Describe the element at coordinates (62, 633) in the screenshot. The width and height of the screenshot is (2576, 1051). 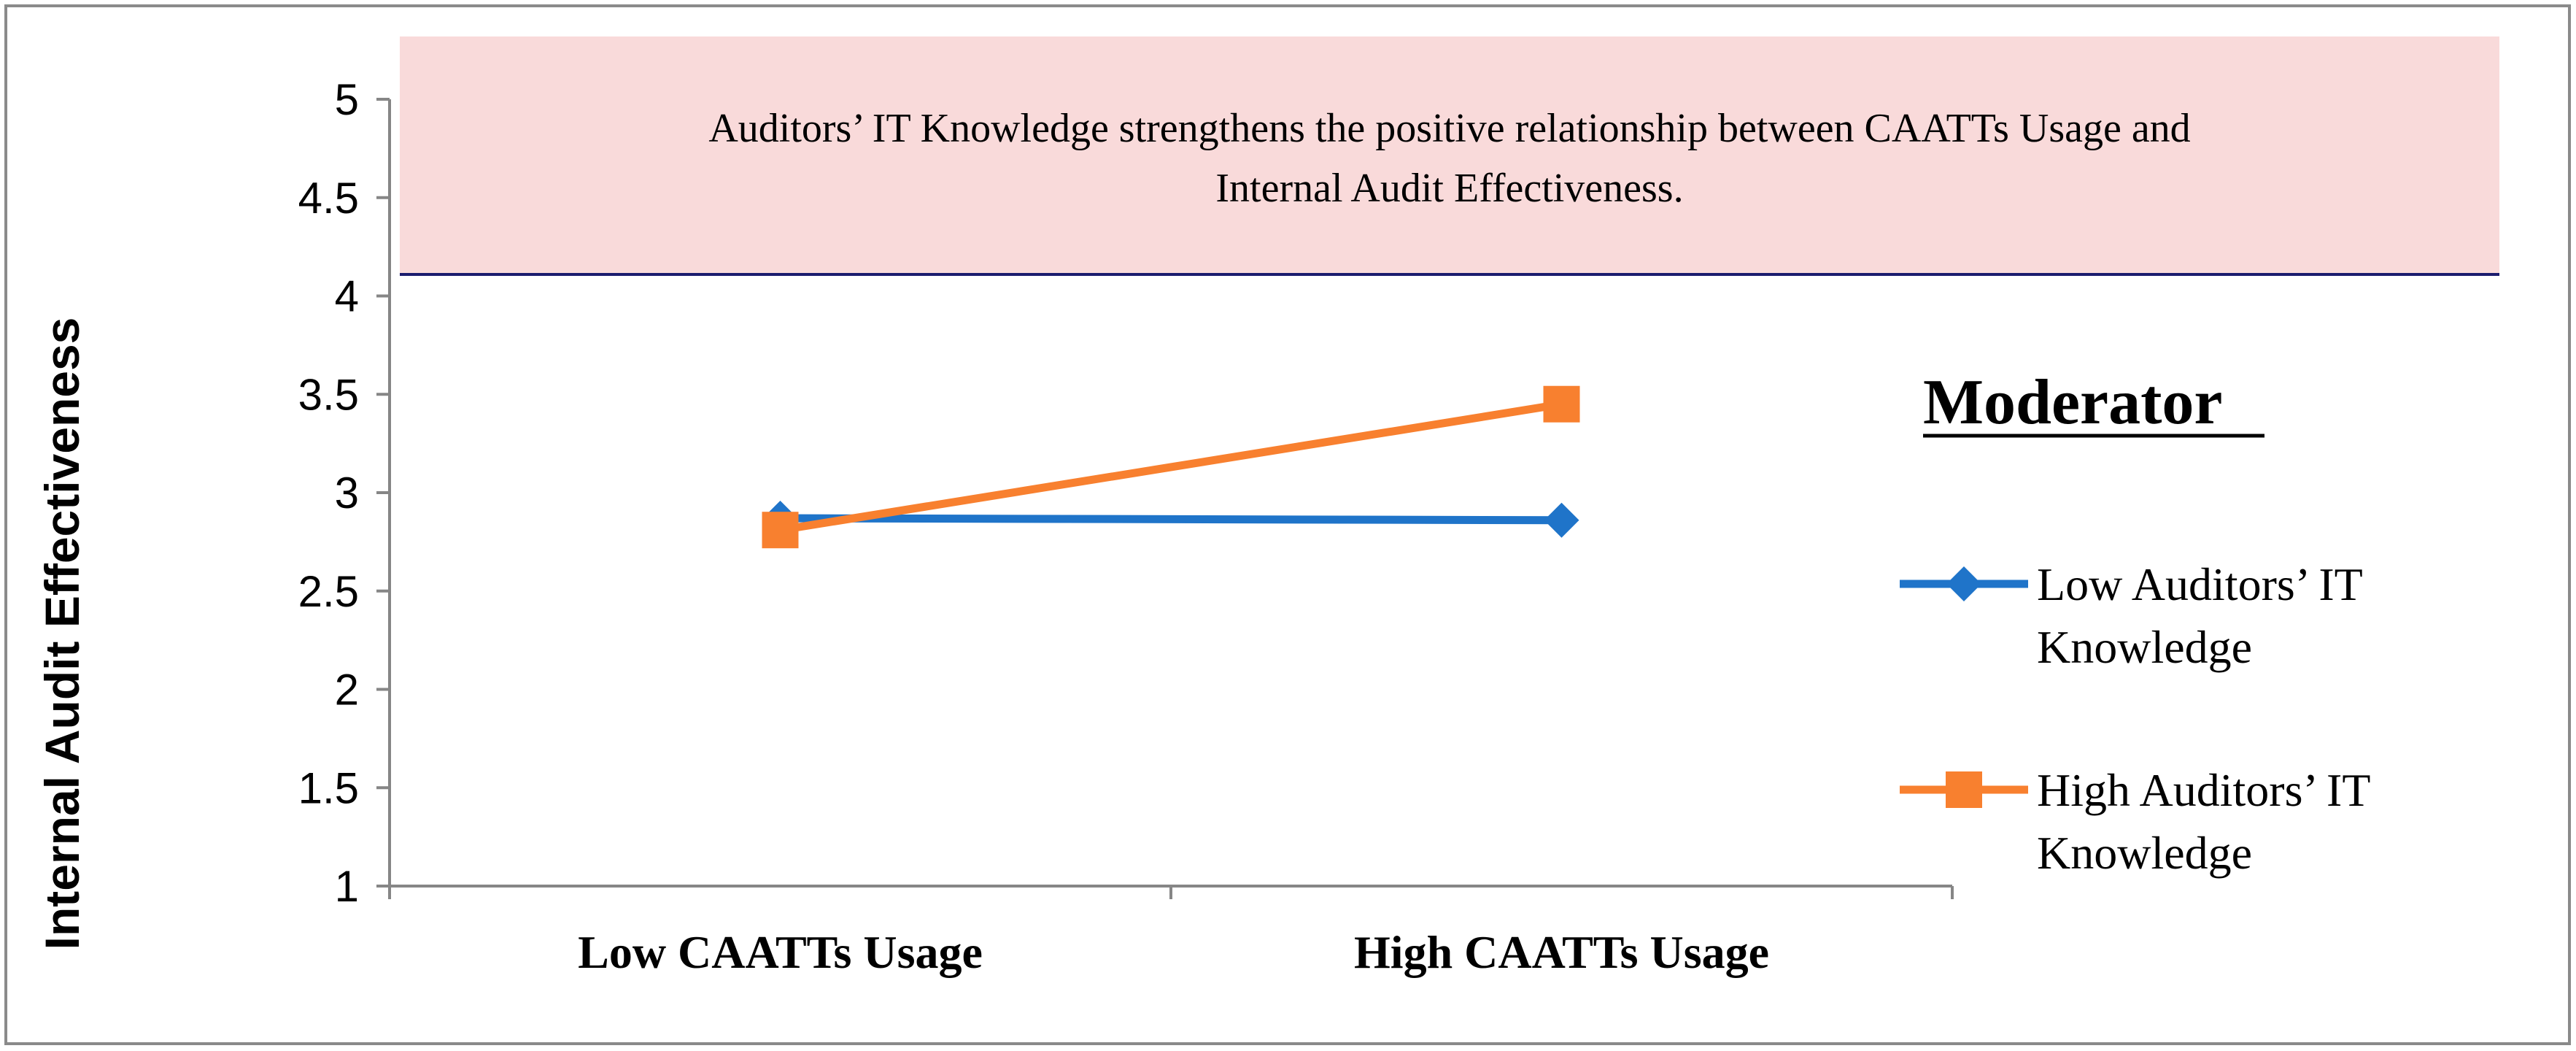
I see `y-axis-label: Internal Audit Effectiveness` at that location.